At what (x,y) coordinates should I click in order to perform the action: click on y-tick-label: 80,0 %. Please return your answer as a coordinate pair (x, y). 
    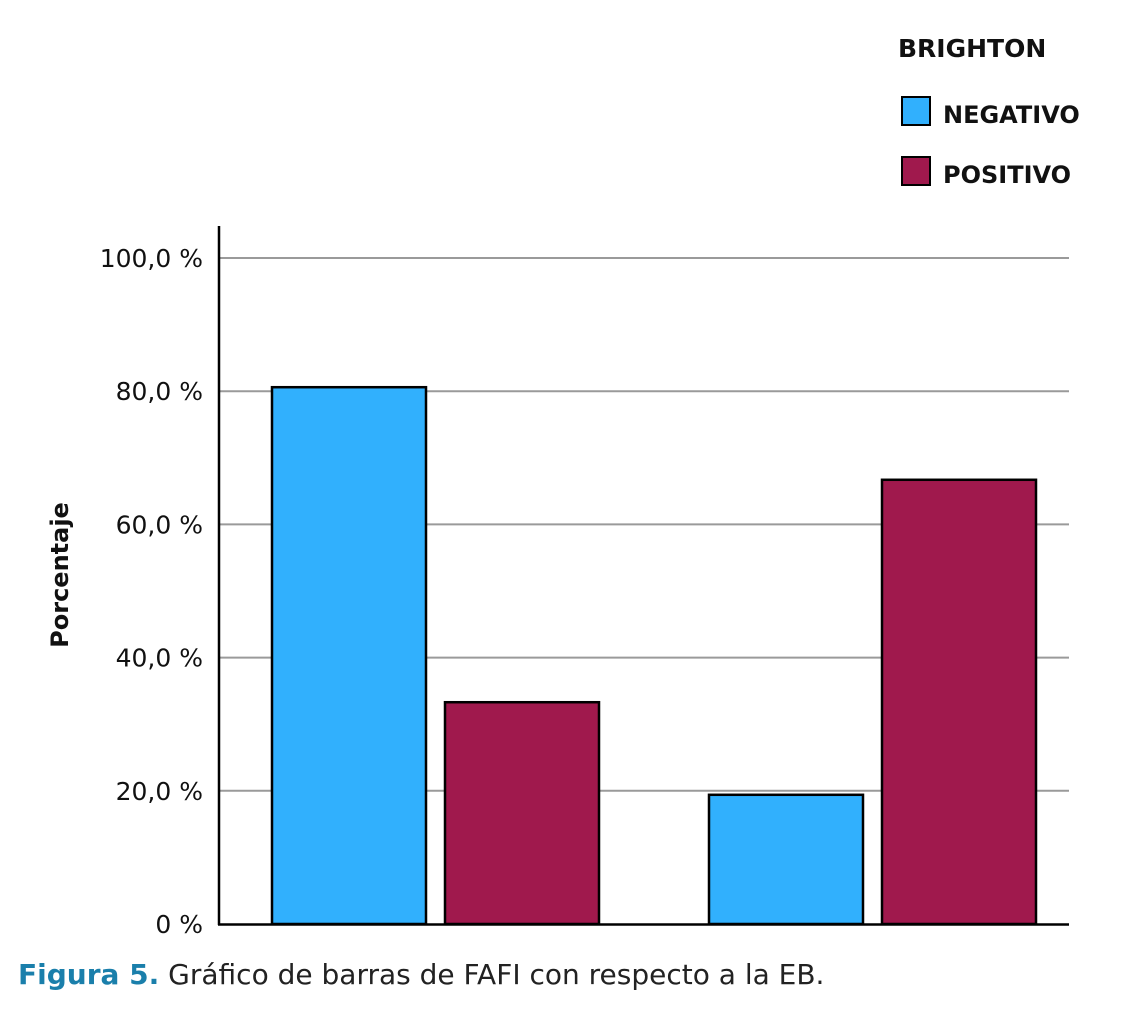
    Looking at the image, I should click on (159, 391).